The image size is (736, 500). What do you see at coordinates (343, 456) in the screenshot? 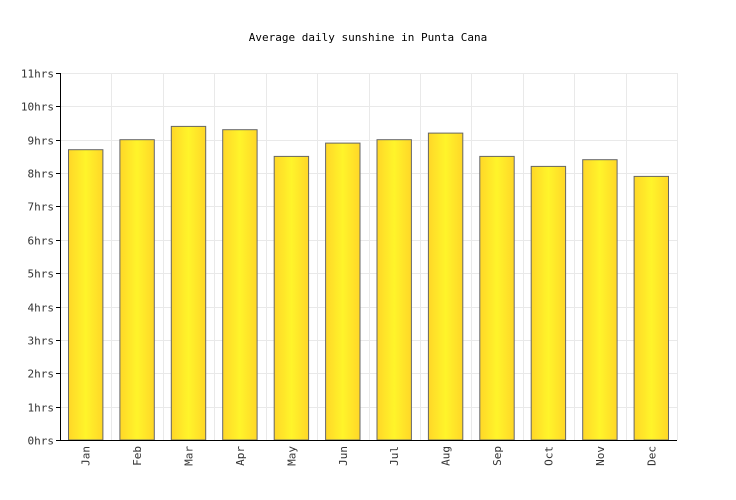
I see `x-tick-label-jun: Jun` at bounding box center [343, 456].